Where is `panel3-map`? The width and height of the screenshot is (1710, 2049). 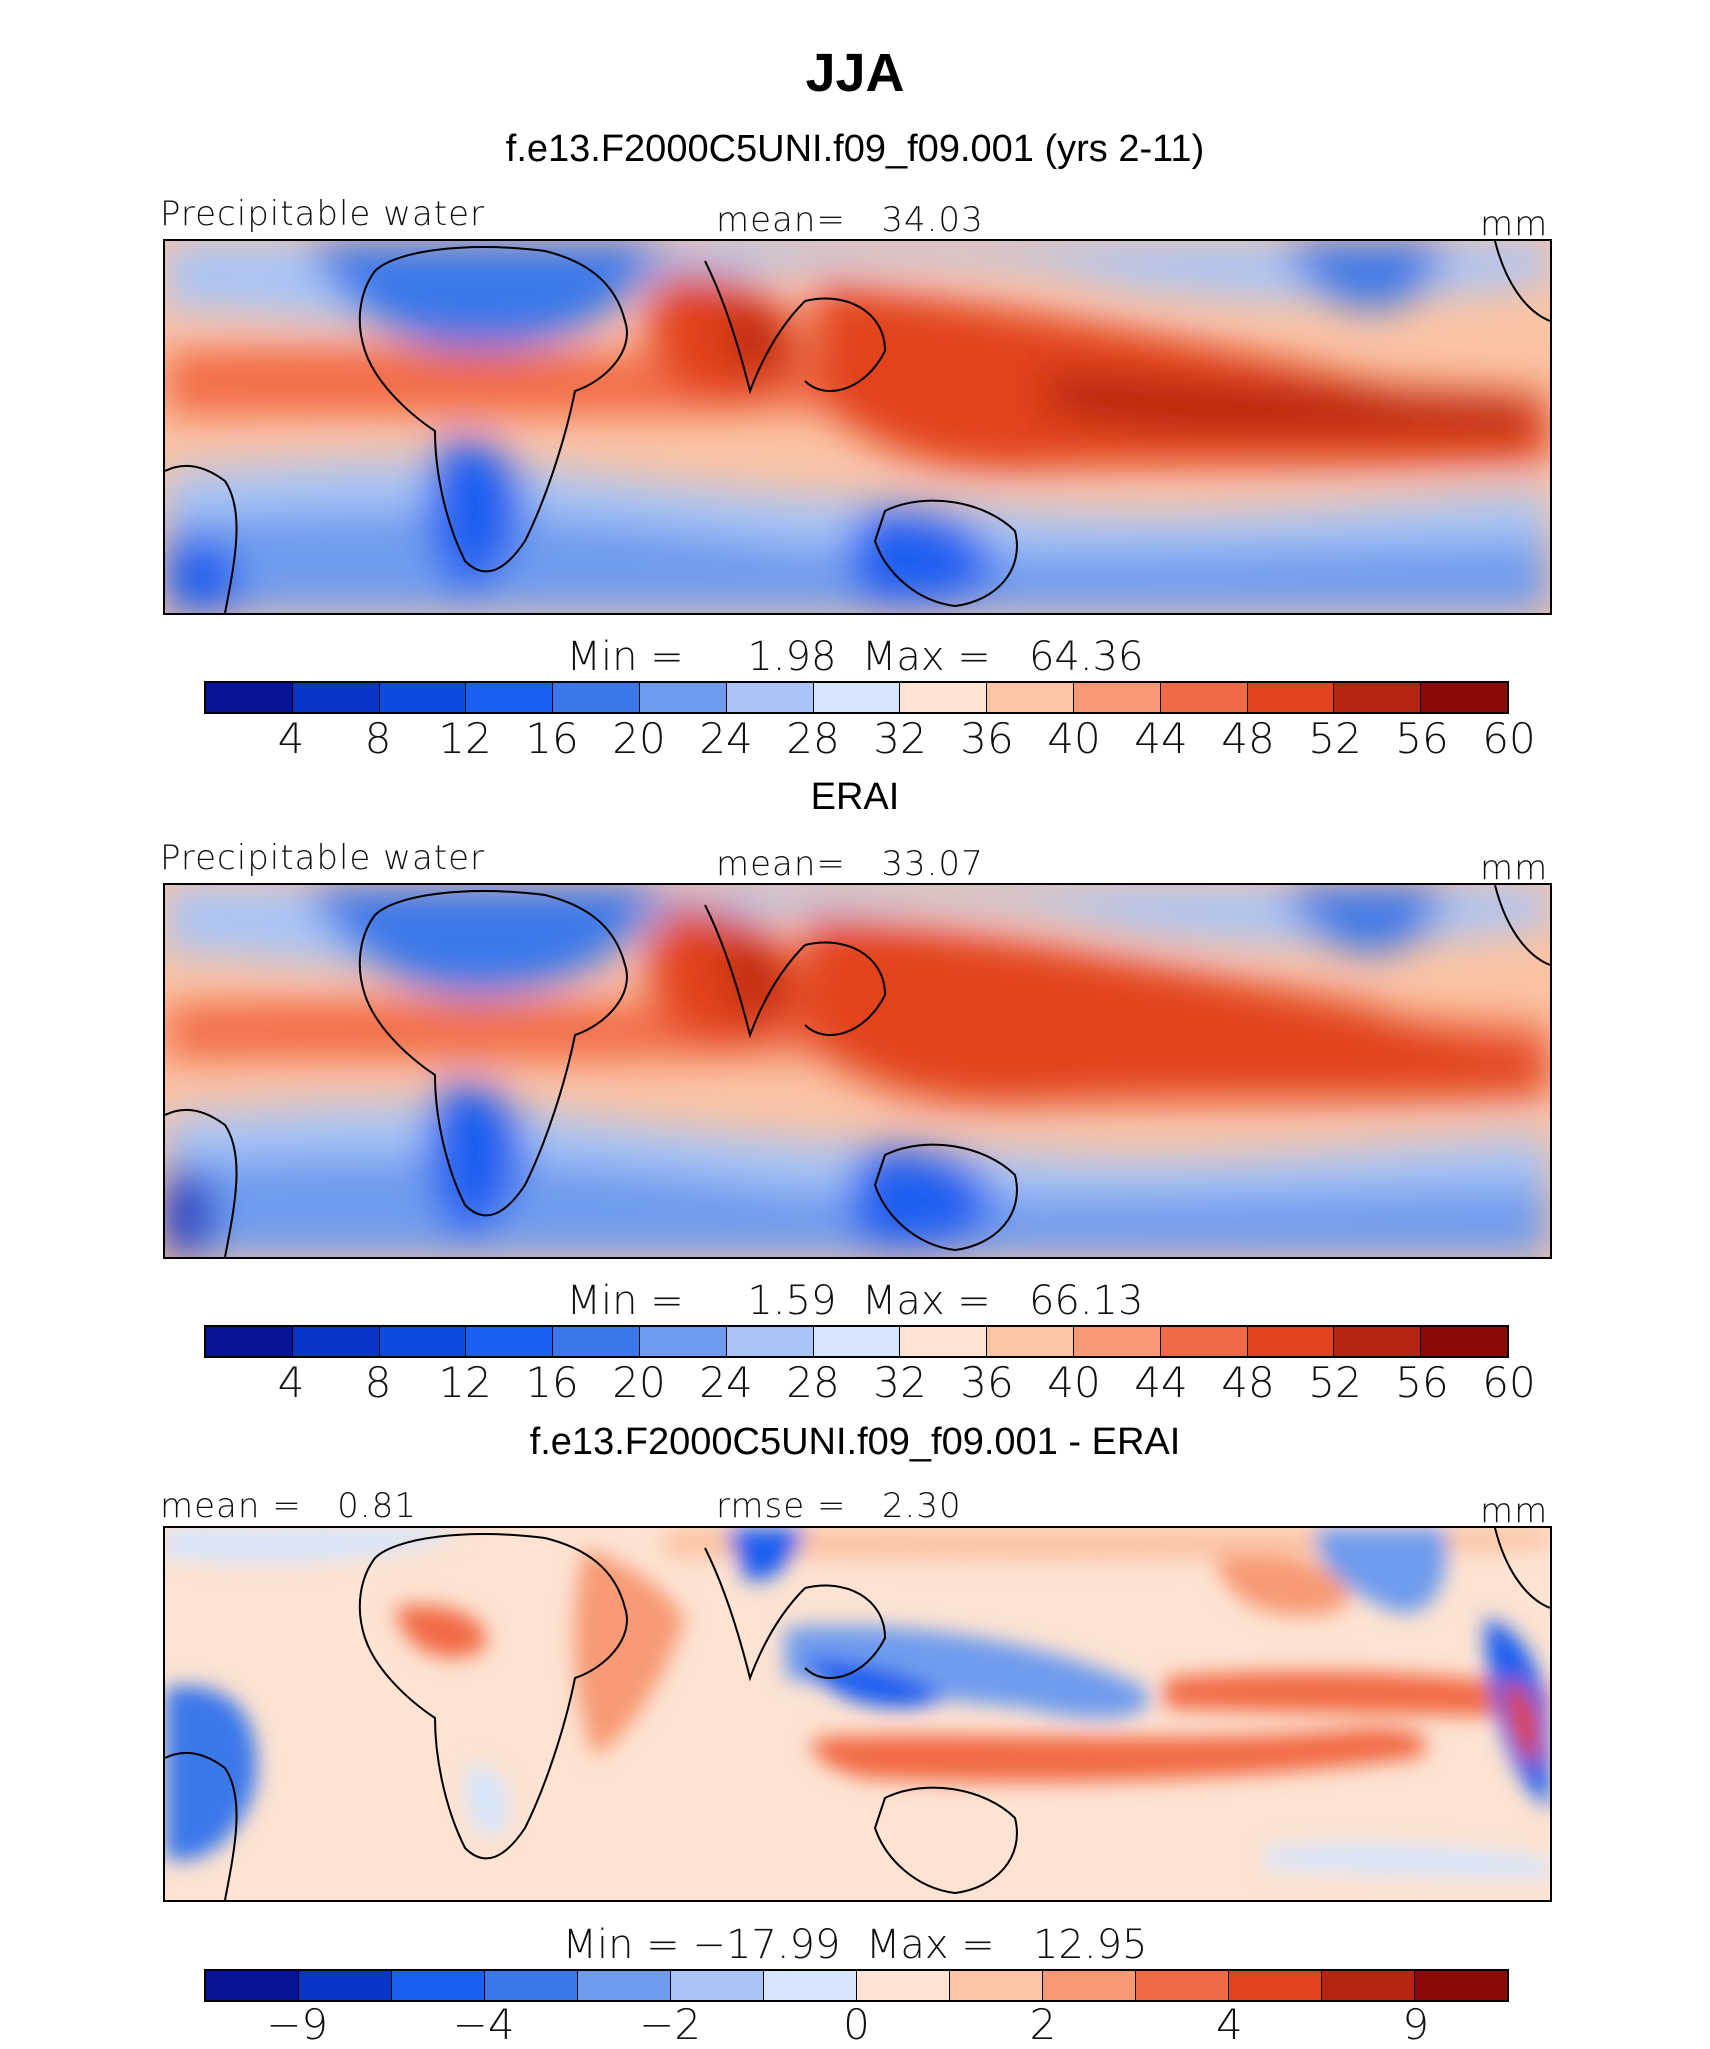 panel3-map is located at coordinates (857, 1714).